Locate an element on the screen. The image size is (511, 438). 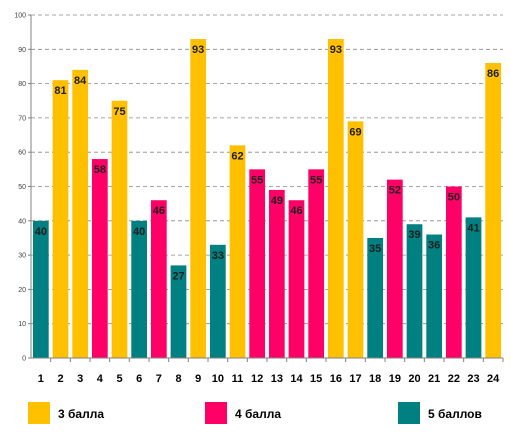
data-label-24: 86 is located at coordinates (493, 74).